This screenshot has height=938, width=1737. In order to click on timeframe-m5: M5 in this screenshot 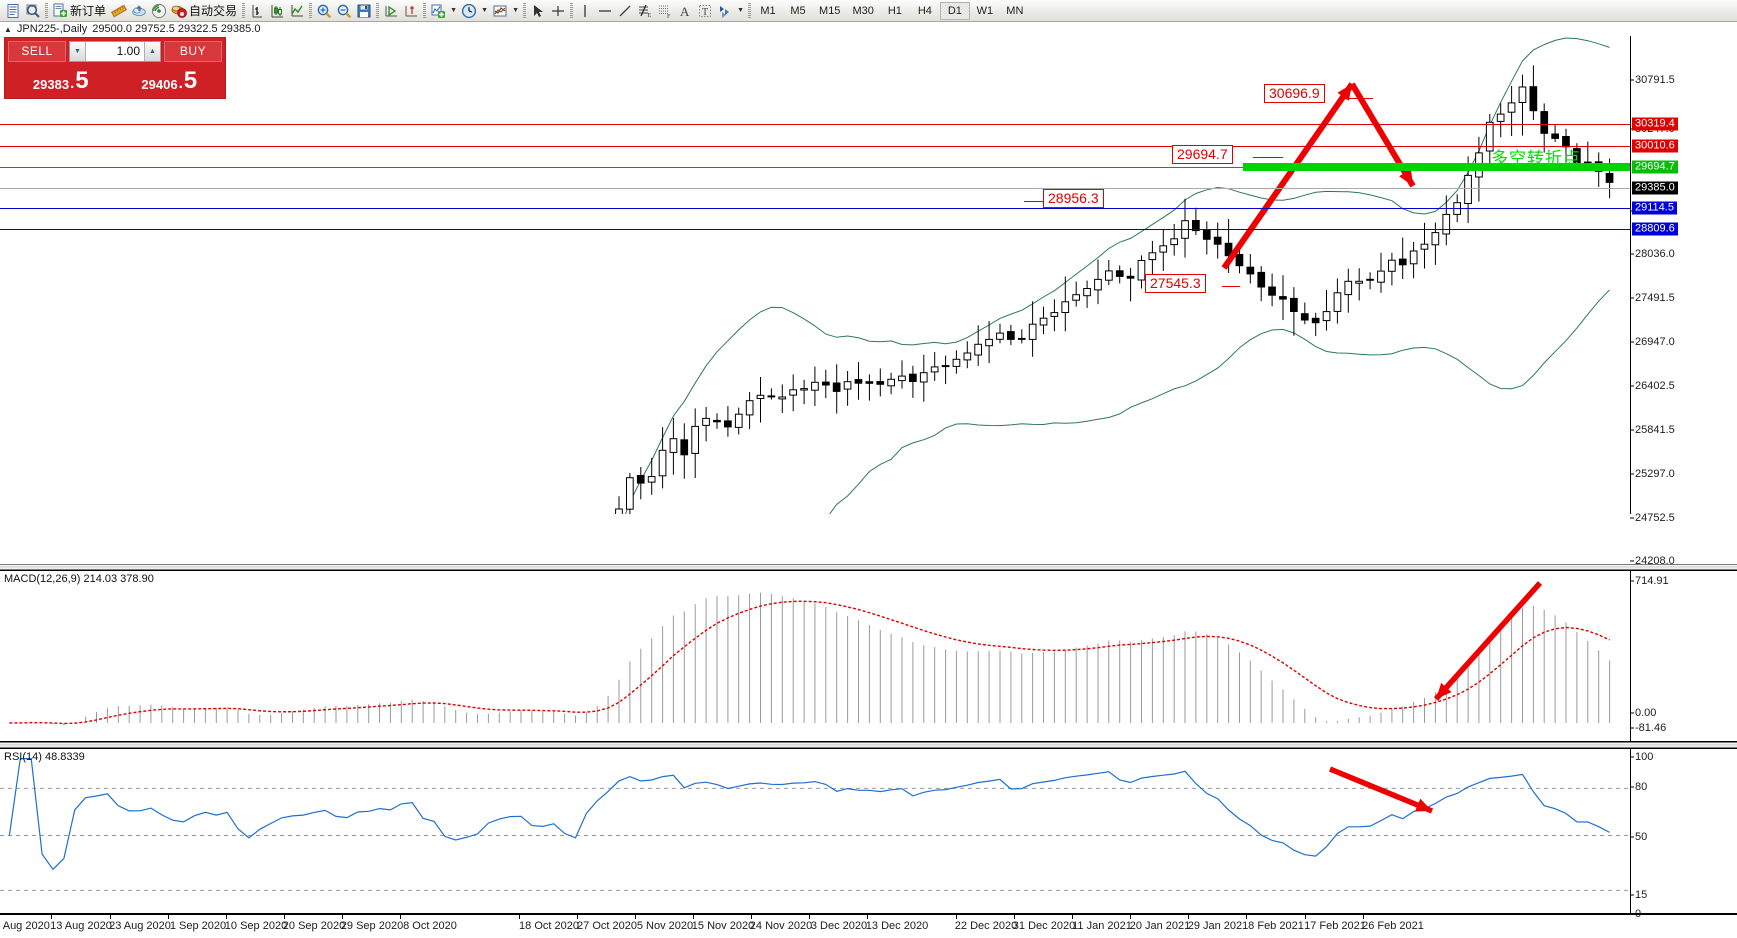, I will do `click(798, 10)`.